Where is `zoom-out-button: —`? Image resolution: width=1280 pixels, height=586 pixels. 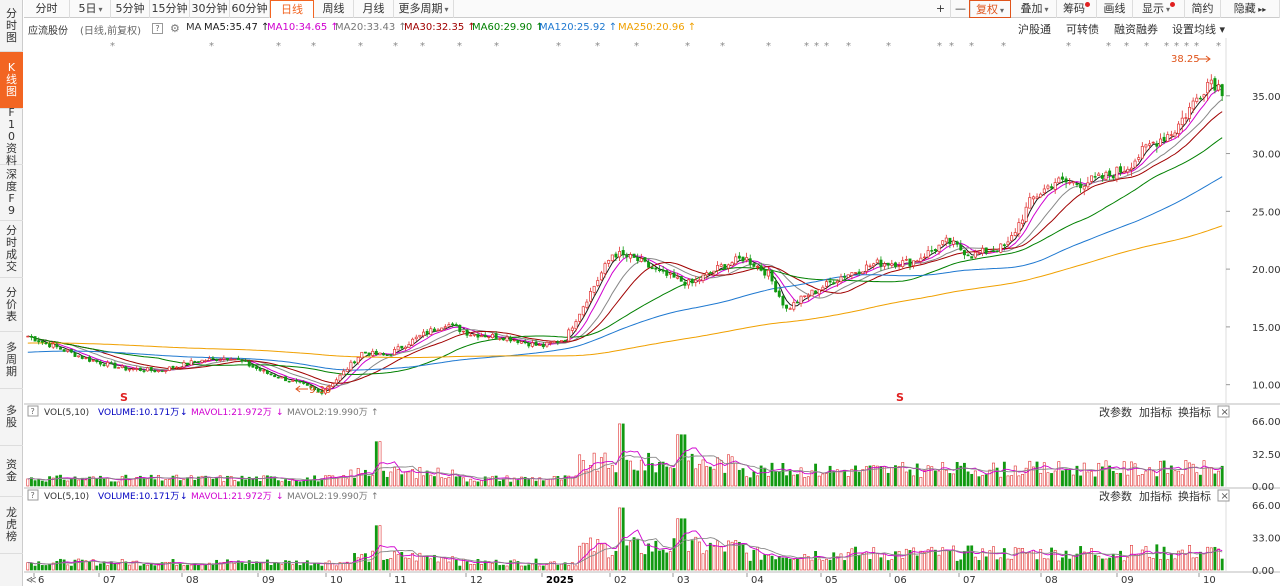 zoom-out-button: — is located at coordinates (961, 9).